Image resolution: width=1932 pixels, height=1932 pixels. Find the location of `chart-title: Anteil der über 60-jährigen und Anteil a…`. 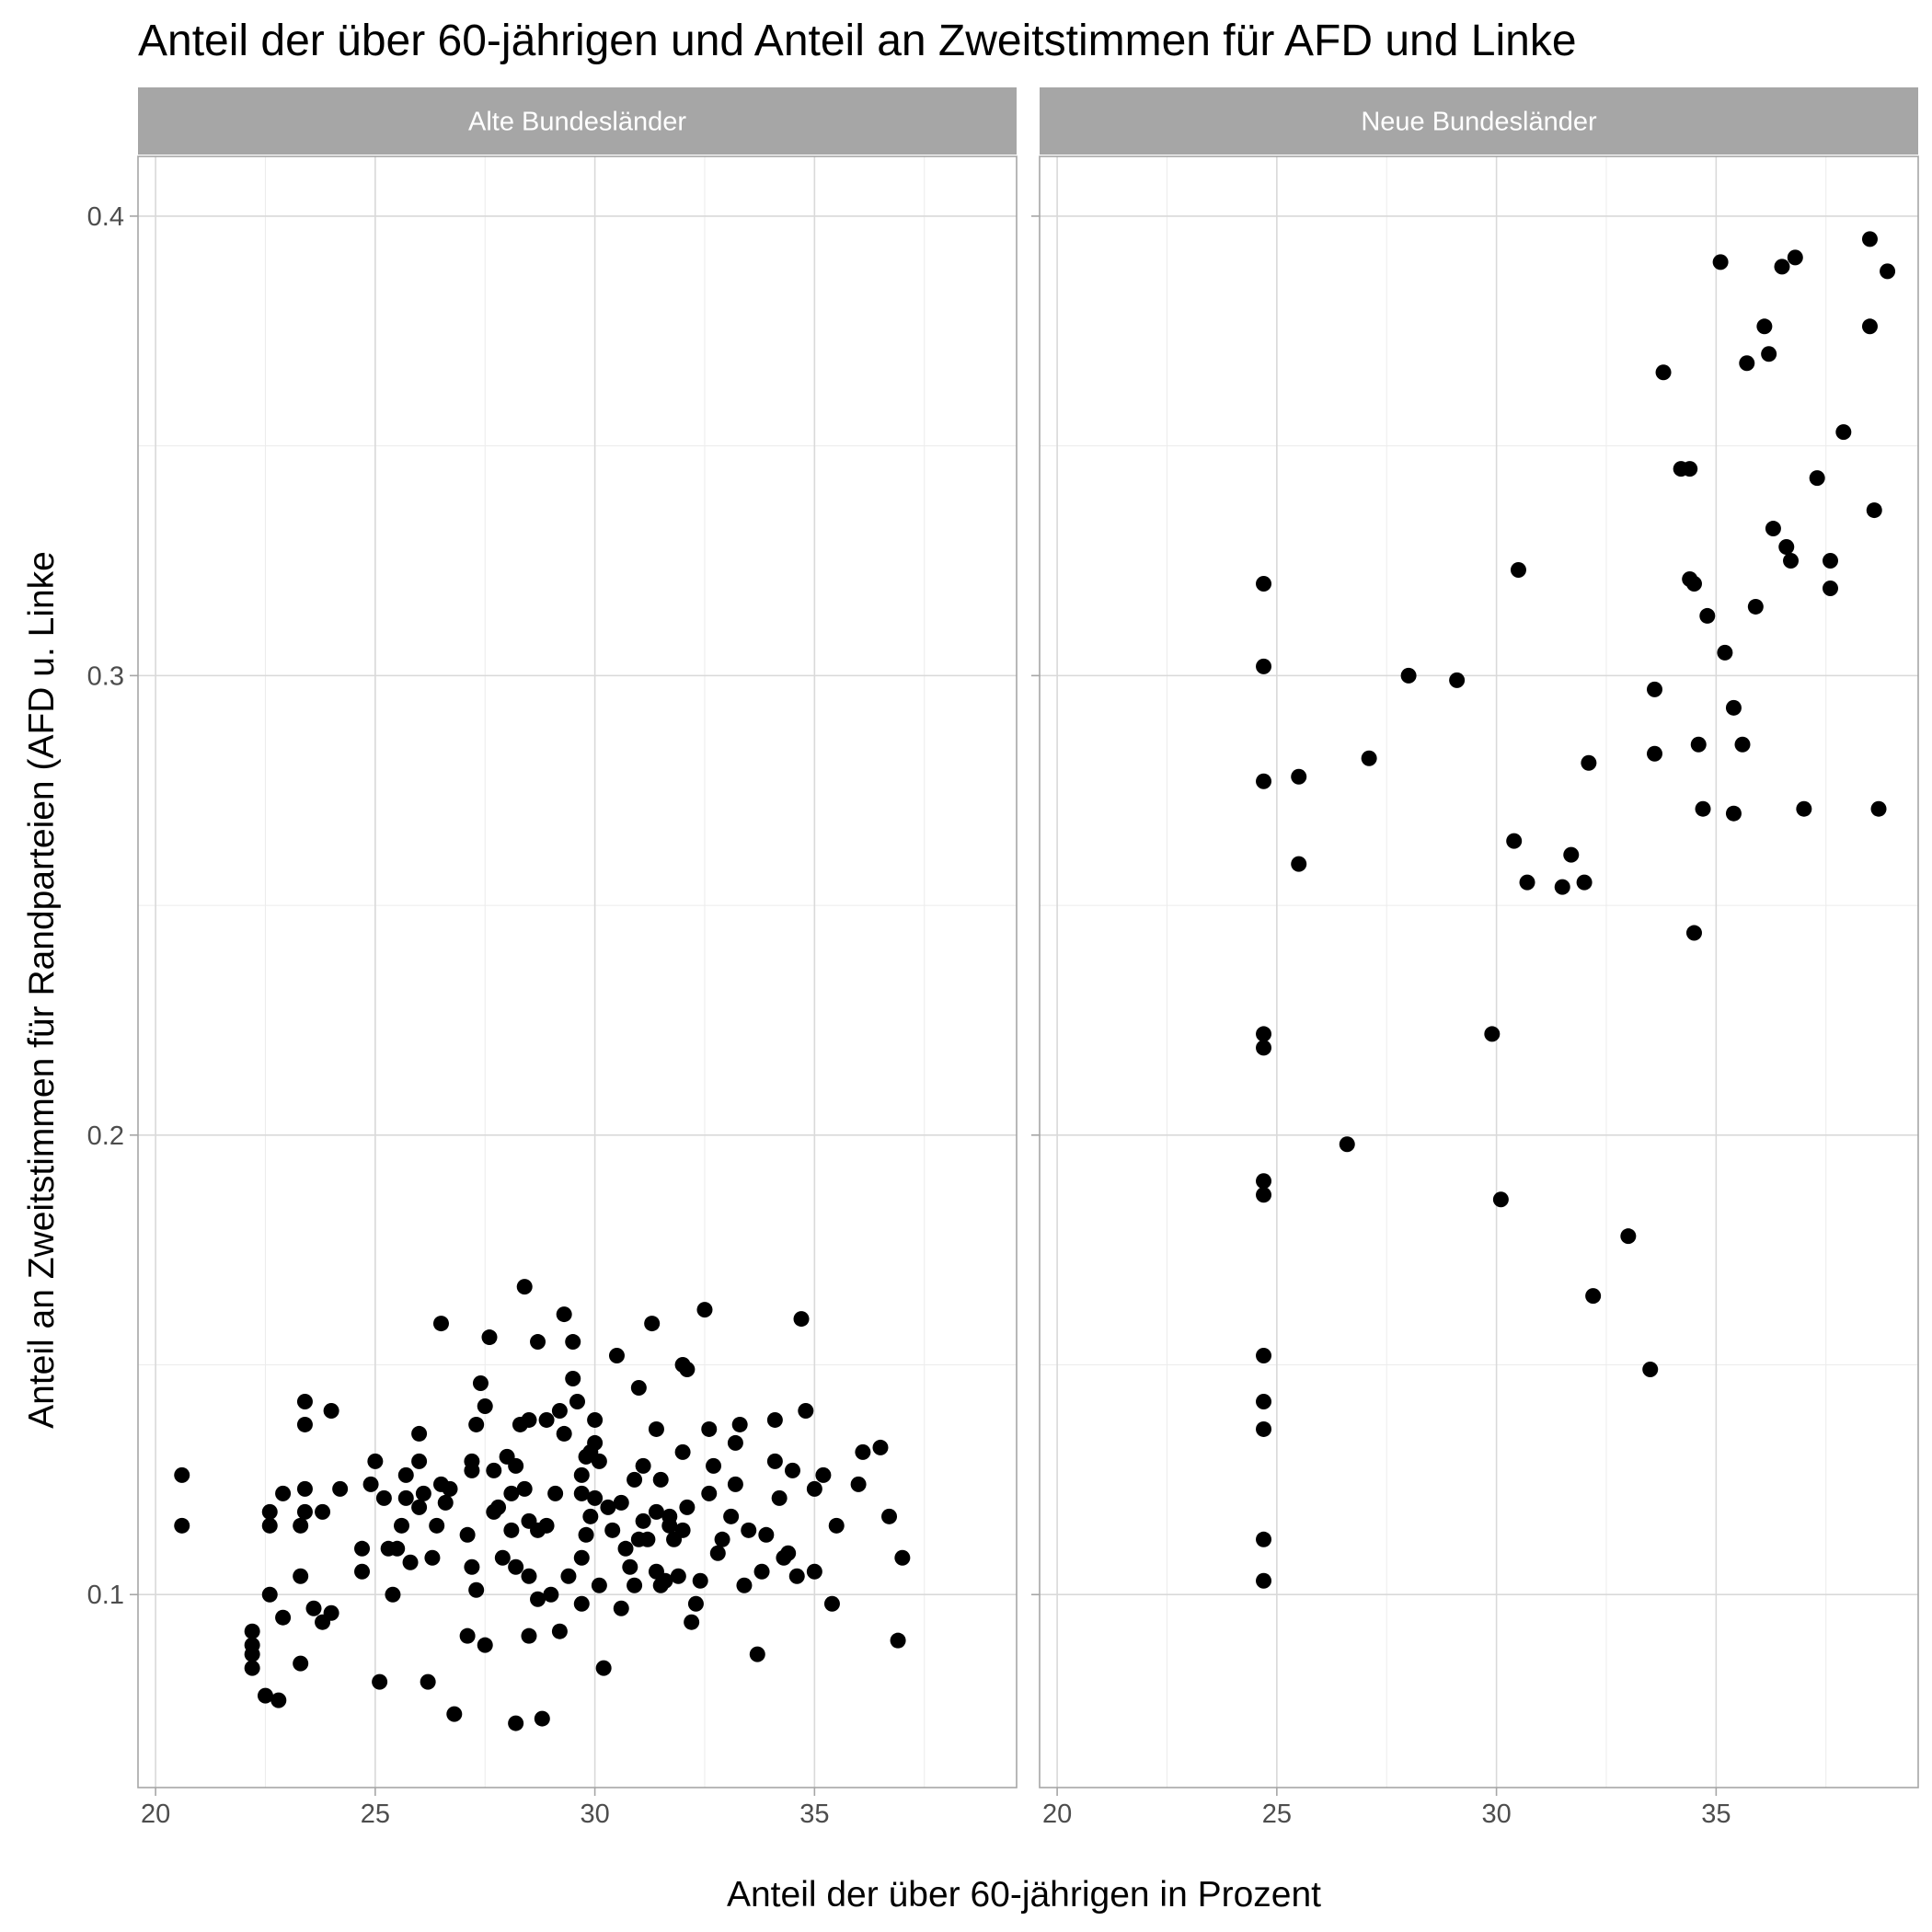

chart-title: Anteil der über 60-jährigen und Anteil a… is located at coordinates (857, 41).